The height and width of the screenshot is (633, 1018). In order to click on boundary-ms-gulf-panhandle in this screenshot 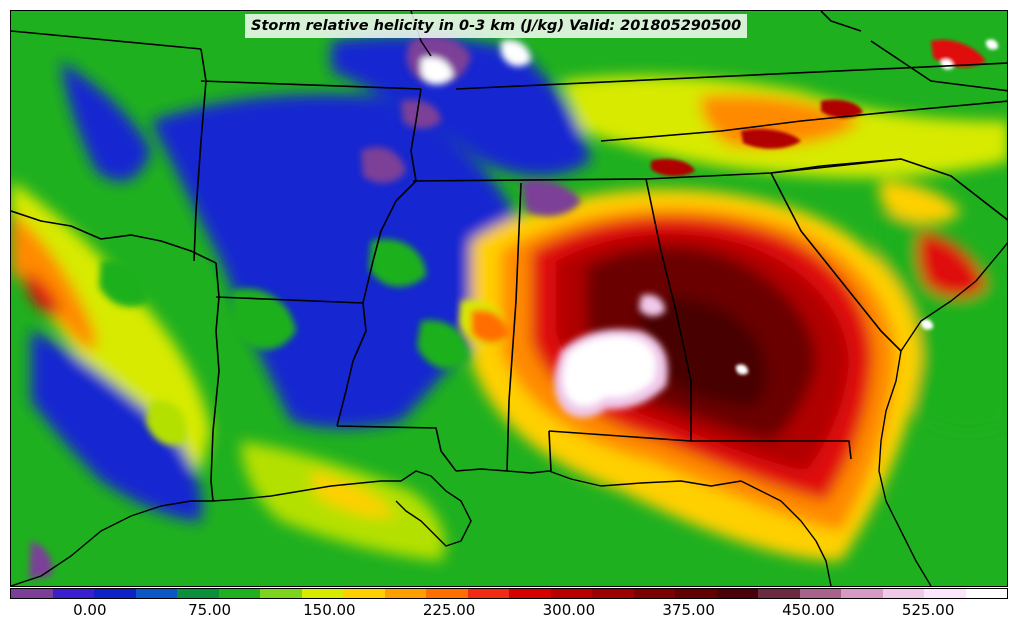, I will do `click(550, 451)`.